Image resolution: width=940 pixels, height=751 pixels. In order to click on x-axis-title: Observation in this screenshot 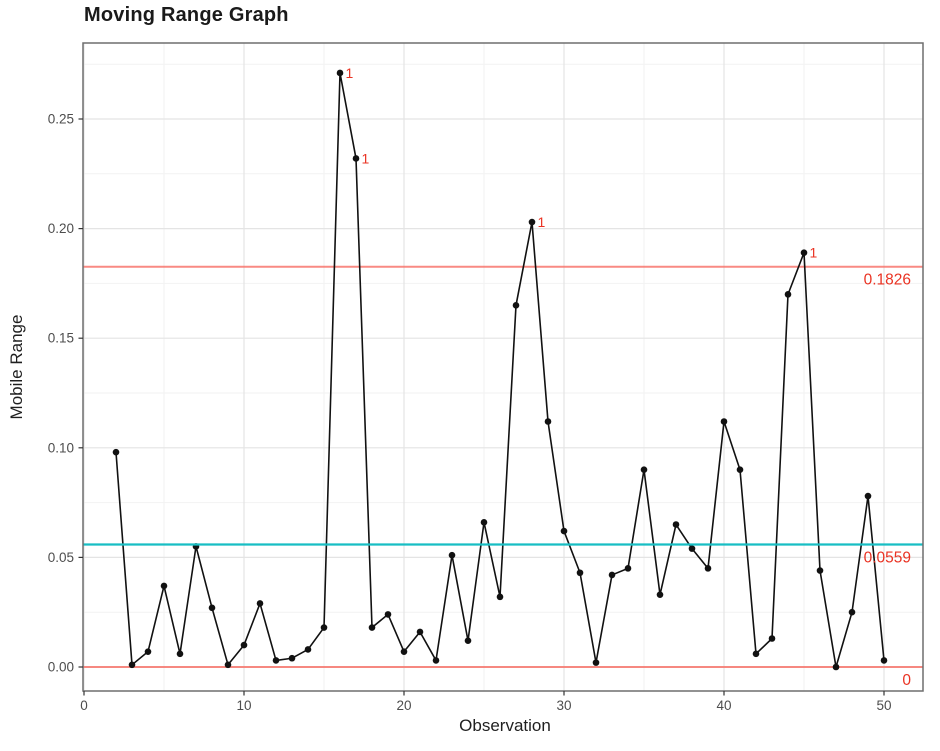, I will do `click(470, 726)`.